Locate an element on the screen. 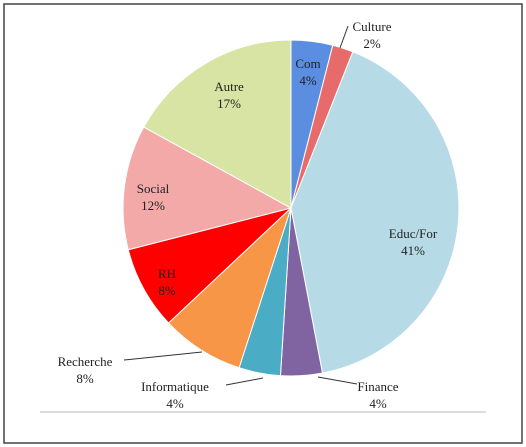 This screenshot has width=526, height=447. slice-label: Educ/For is located at coordinates (413, 233).